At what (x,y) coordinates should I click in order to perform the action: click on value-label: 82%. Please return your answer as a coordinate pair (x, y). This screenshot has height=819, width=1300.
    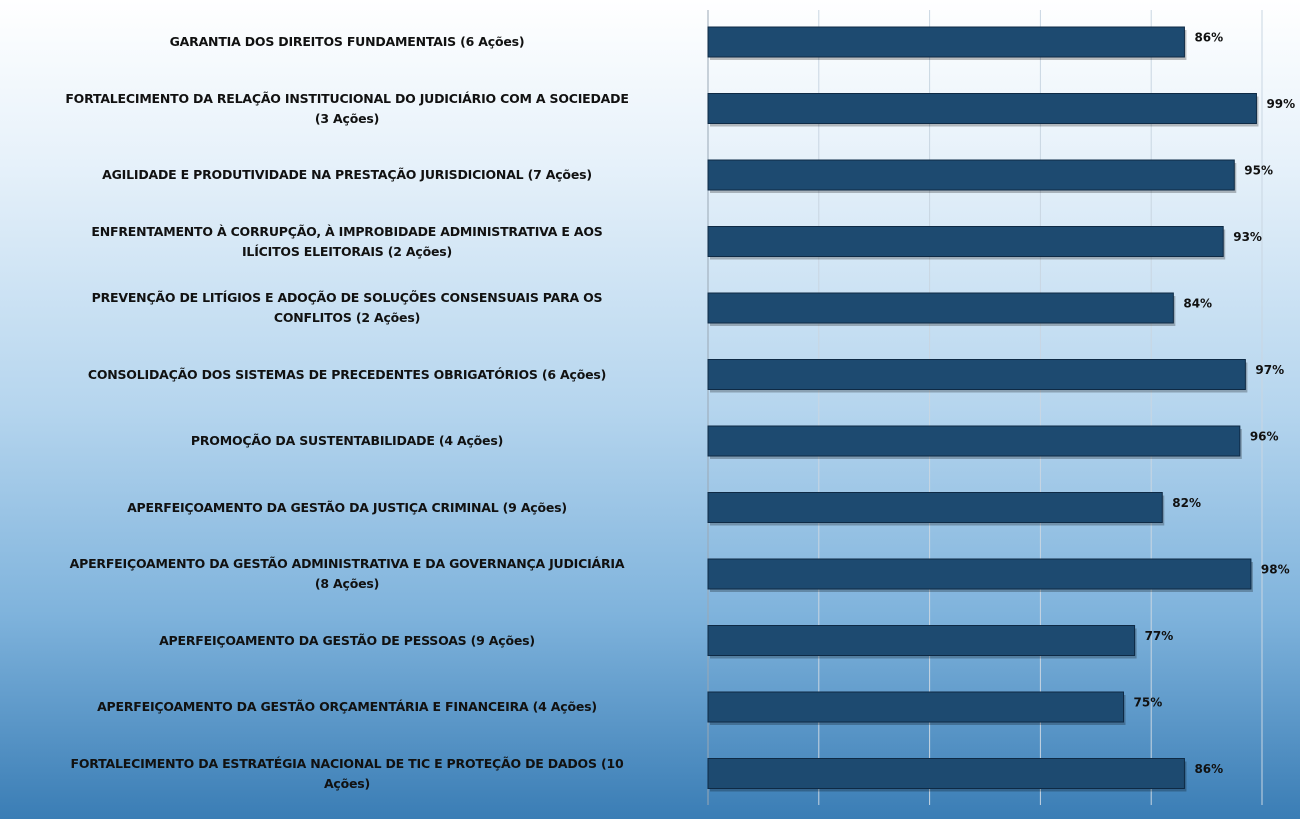
    Looking at the image, I should click on (1186, 503).